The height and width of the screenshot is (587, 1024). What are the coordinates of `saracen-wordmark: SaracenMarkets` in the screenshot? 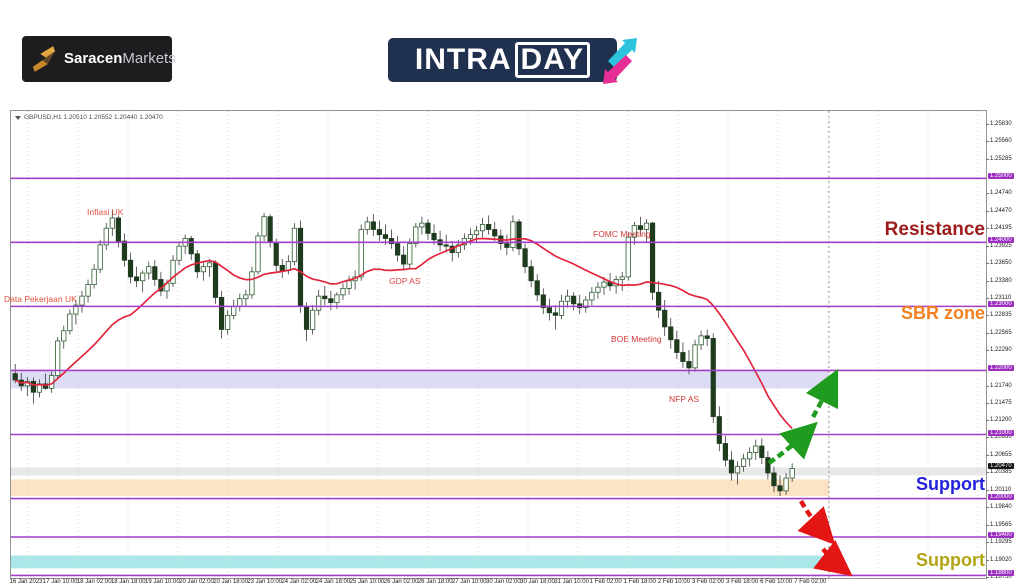 It's located at (120, 59).